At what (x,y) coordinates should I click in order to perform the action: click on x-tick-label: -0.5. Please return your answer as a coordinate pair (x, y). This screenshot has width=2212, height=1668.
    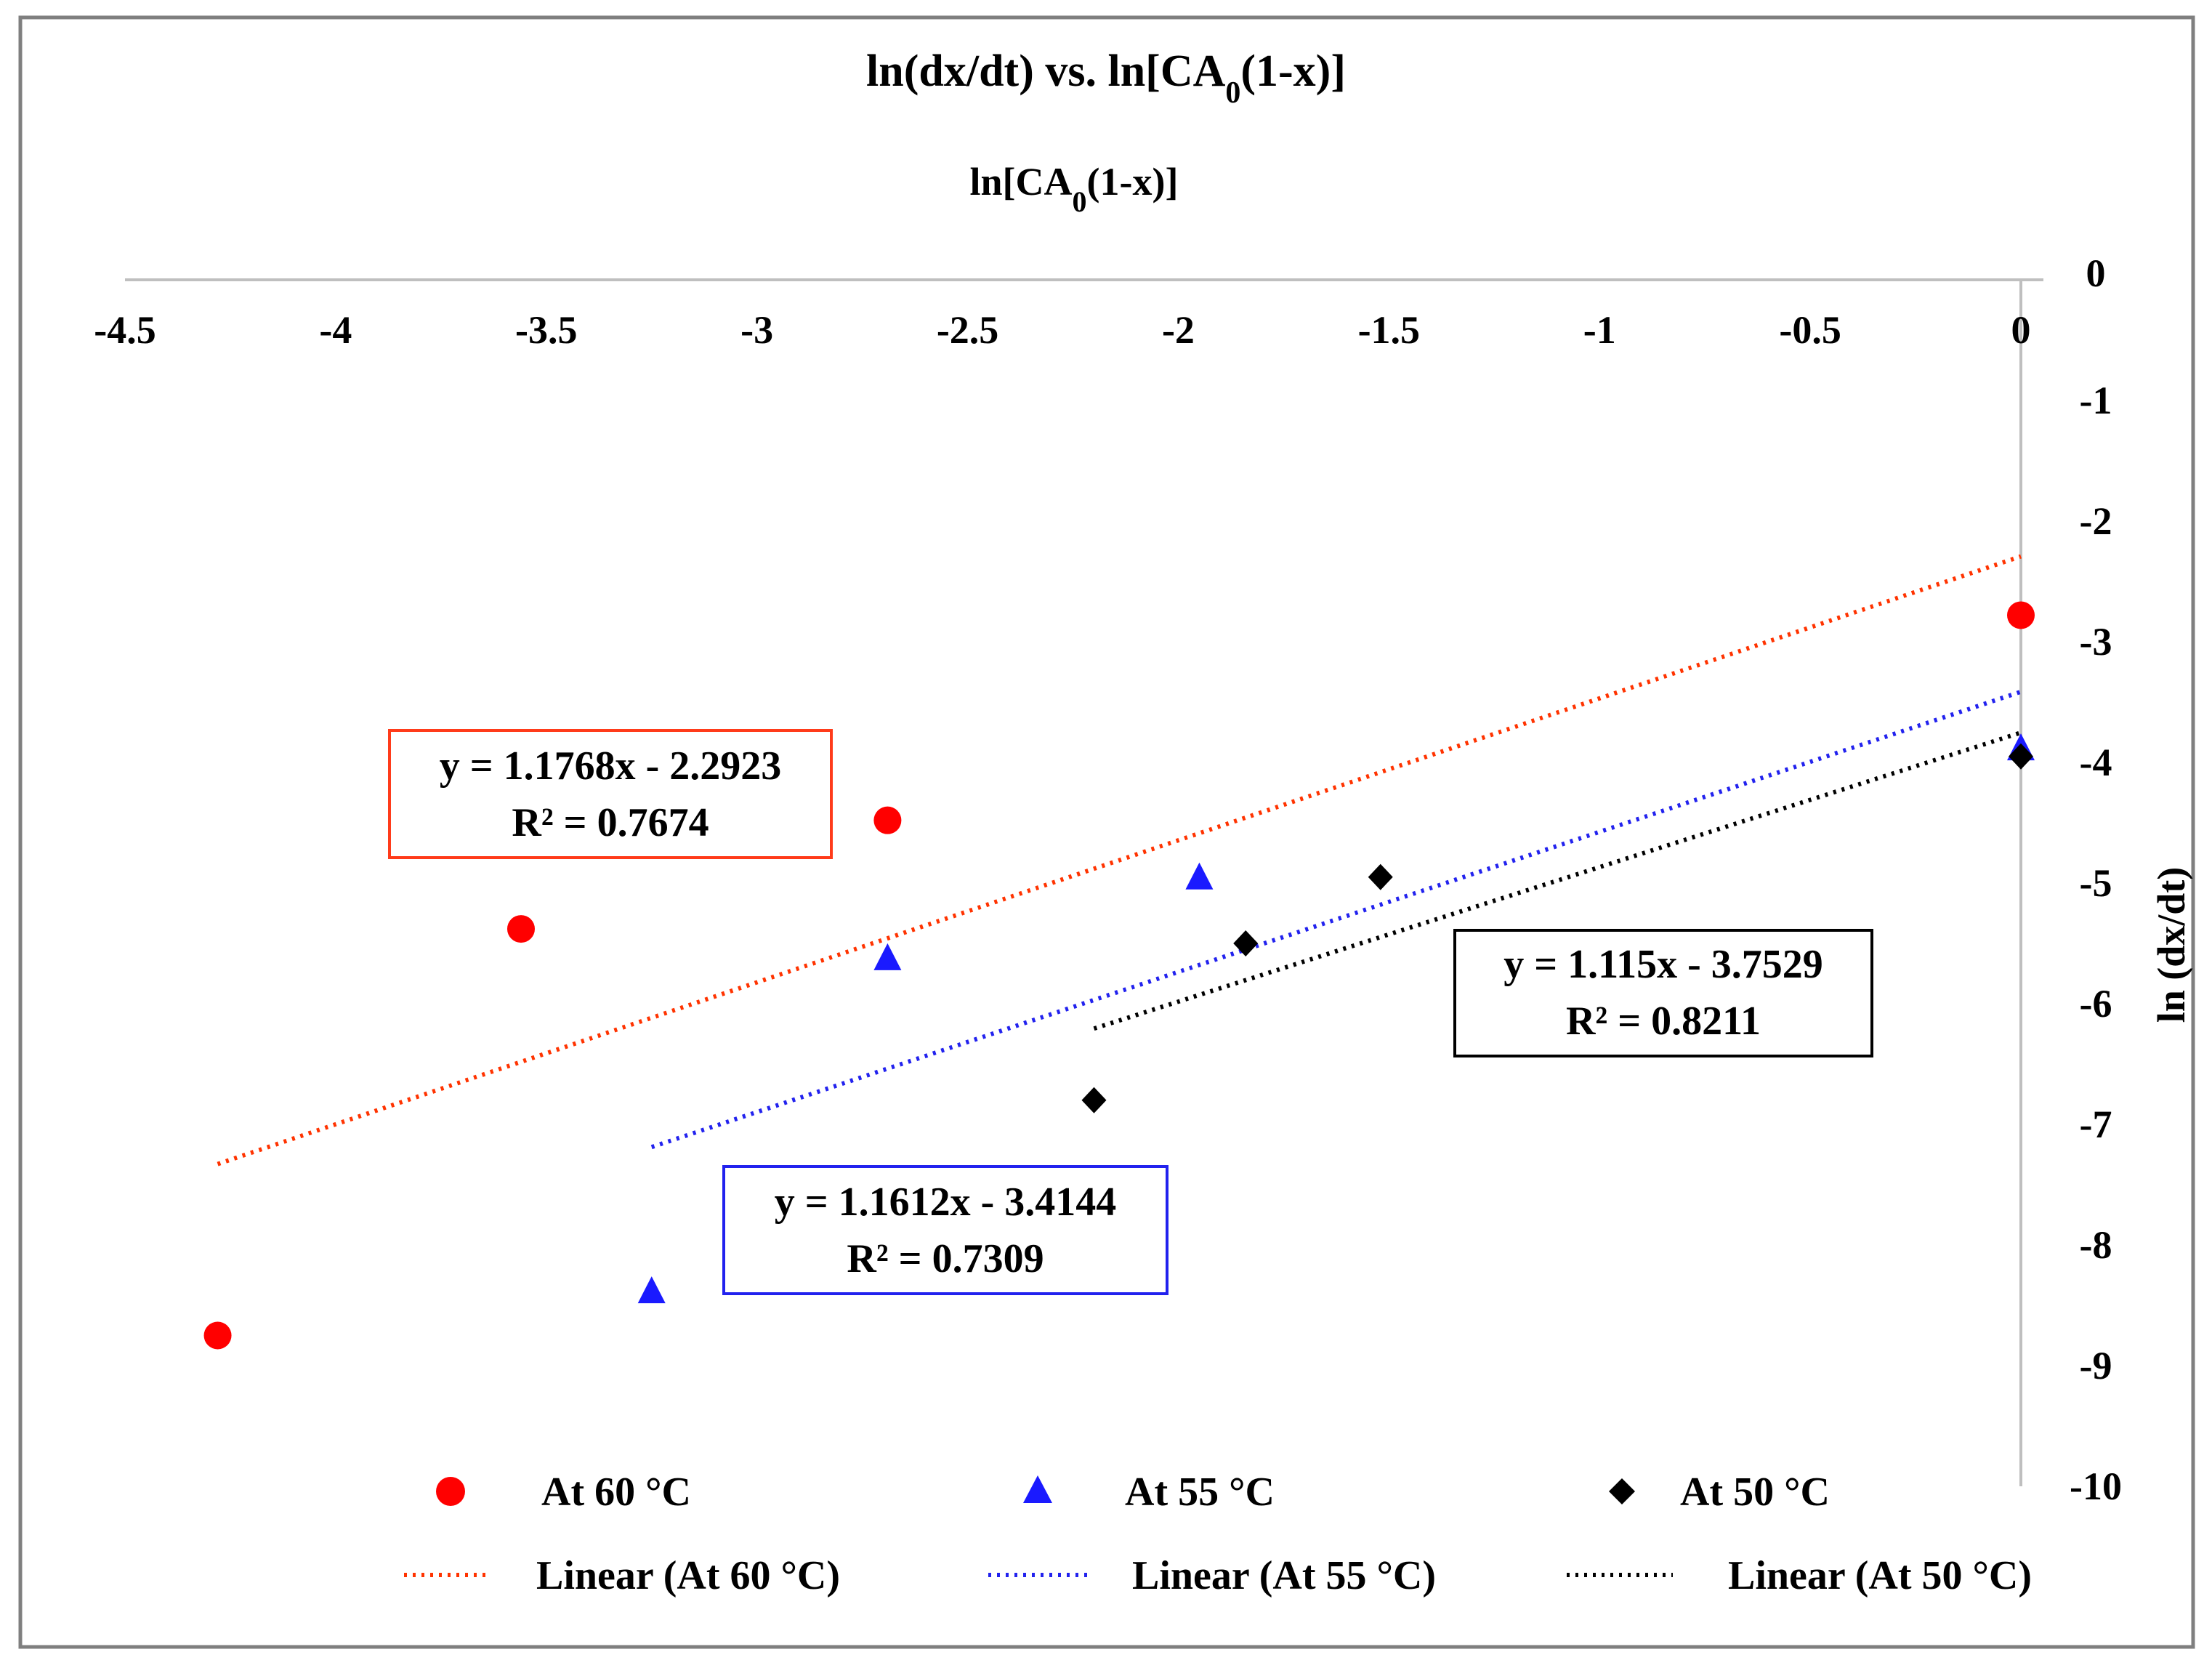
    Looking at the image, I should click on (1810, 330).